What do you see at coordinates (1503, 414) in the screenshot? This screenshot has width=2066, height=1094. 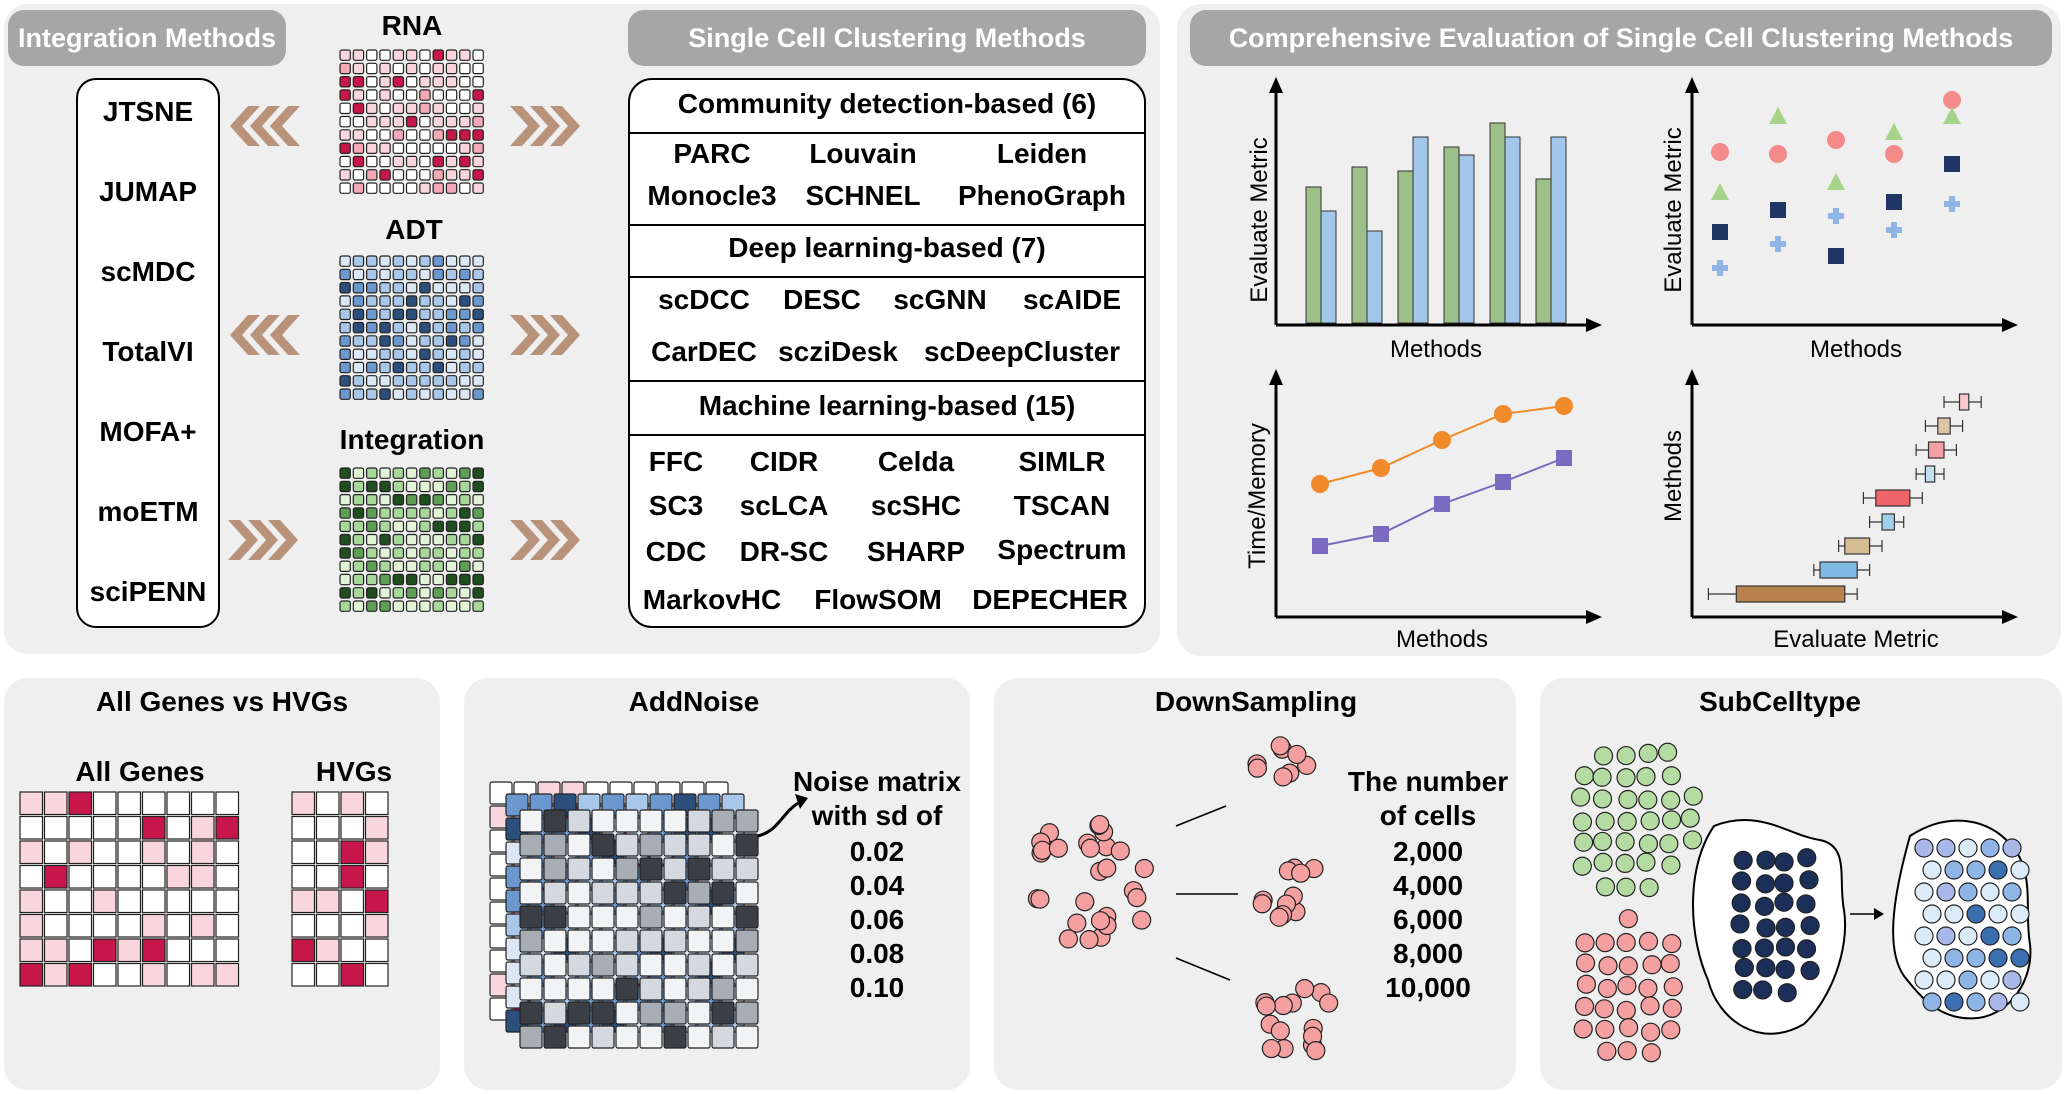 I see `line-point` at bounding box center [1503, 414].